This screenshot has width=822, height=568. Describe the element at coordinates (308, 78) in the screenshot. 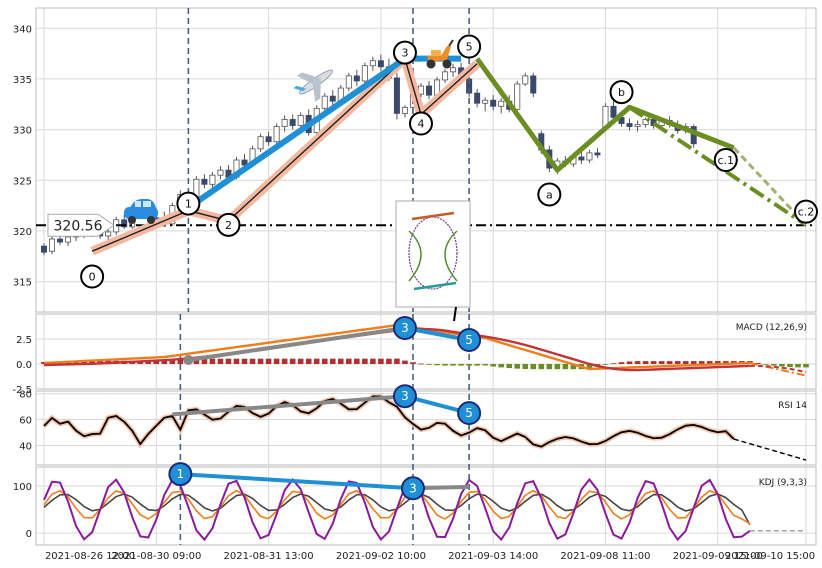

I see `airplane-wing` at that location.